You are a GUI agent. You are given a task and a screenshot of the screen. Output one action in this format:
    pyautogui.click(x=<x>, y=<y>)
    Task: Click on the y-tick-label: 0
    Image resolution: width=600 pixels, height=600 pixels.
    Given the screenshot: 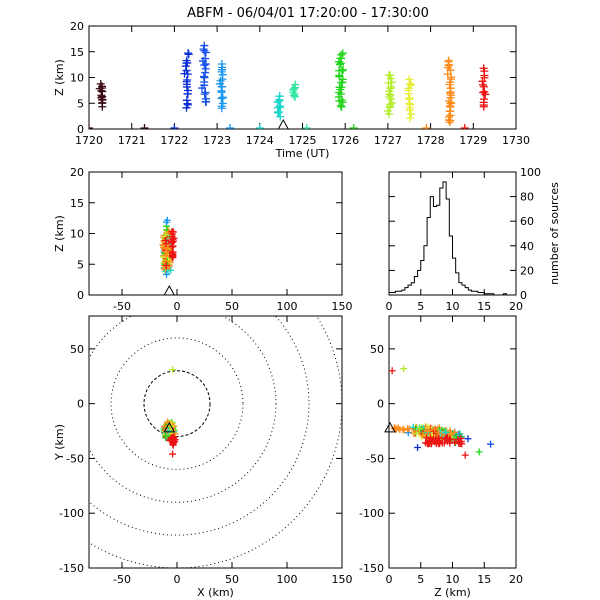 What is the action you would take?
    pyautogui.click(x=80, y=404)
    